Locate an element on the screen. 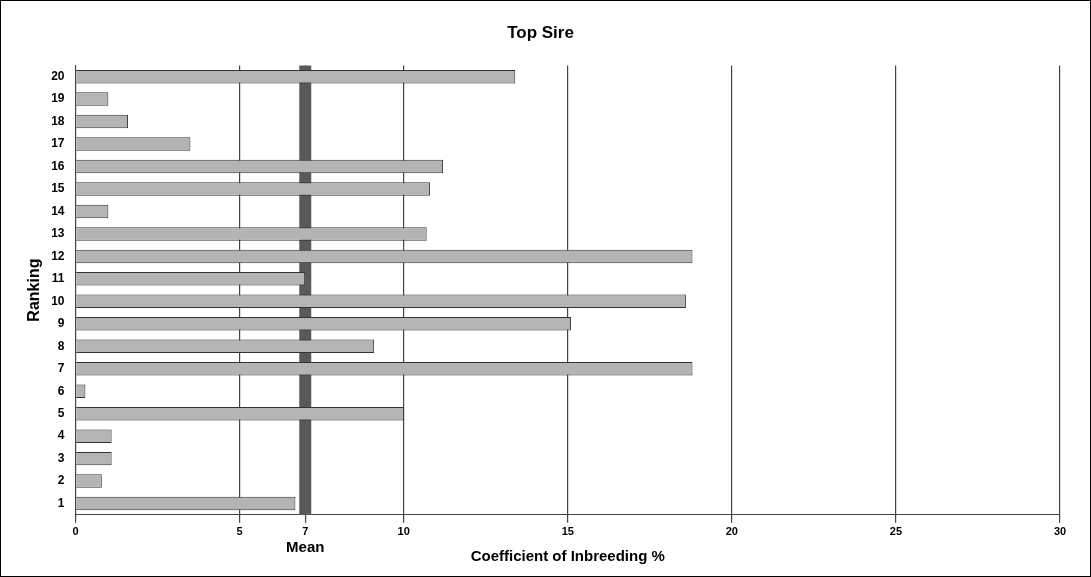 This screenshot has height=577, width=1091. ref-line-label: Mean is located at coordinates (305, 547).